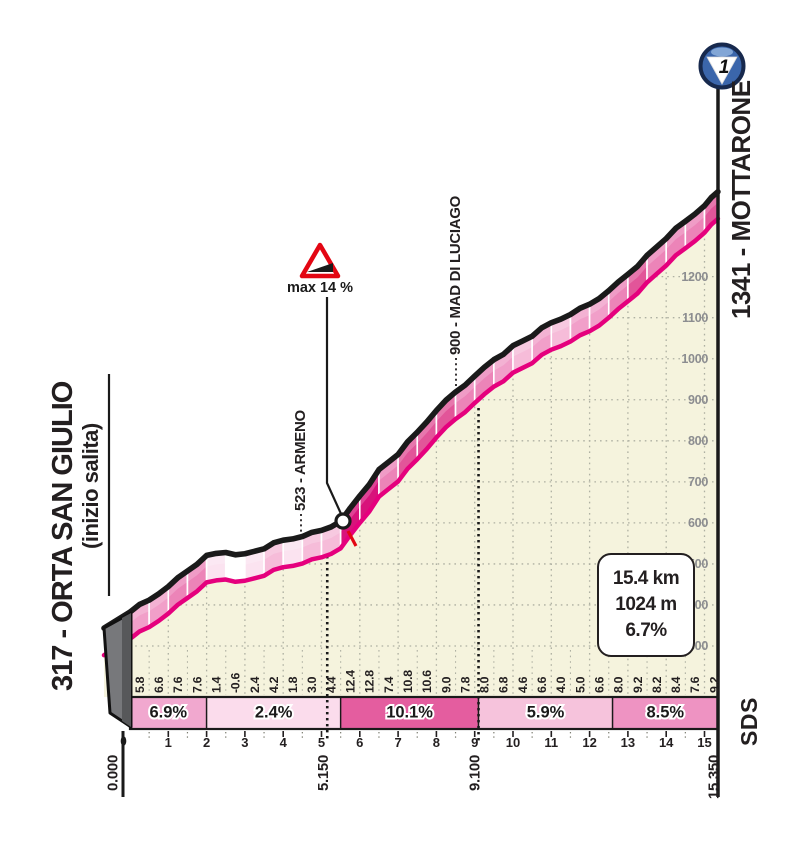  Describe the element at coordinates (695, 318) in the screenshot. I see `elevation-tick-label: 1100` at that location.